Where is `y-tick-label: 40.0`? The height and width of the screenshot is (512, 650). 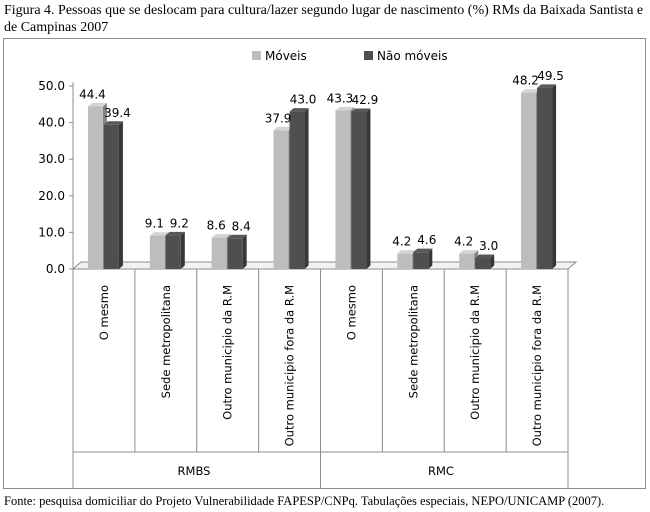
y-tick-label: 40.0 is located at coordinates (51, 123).